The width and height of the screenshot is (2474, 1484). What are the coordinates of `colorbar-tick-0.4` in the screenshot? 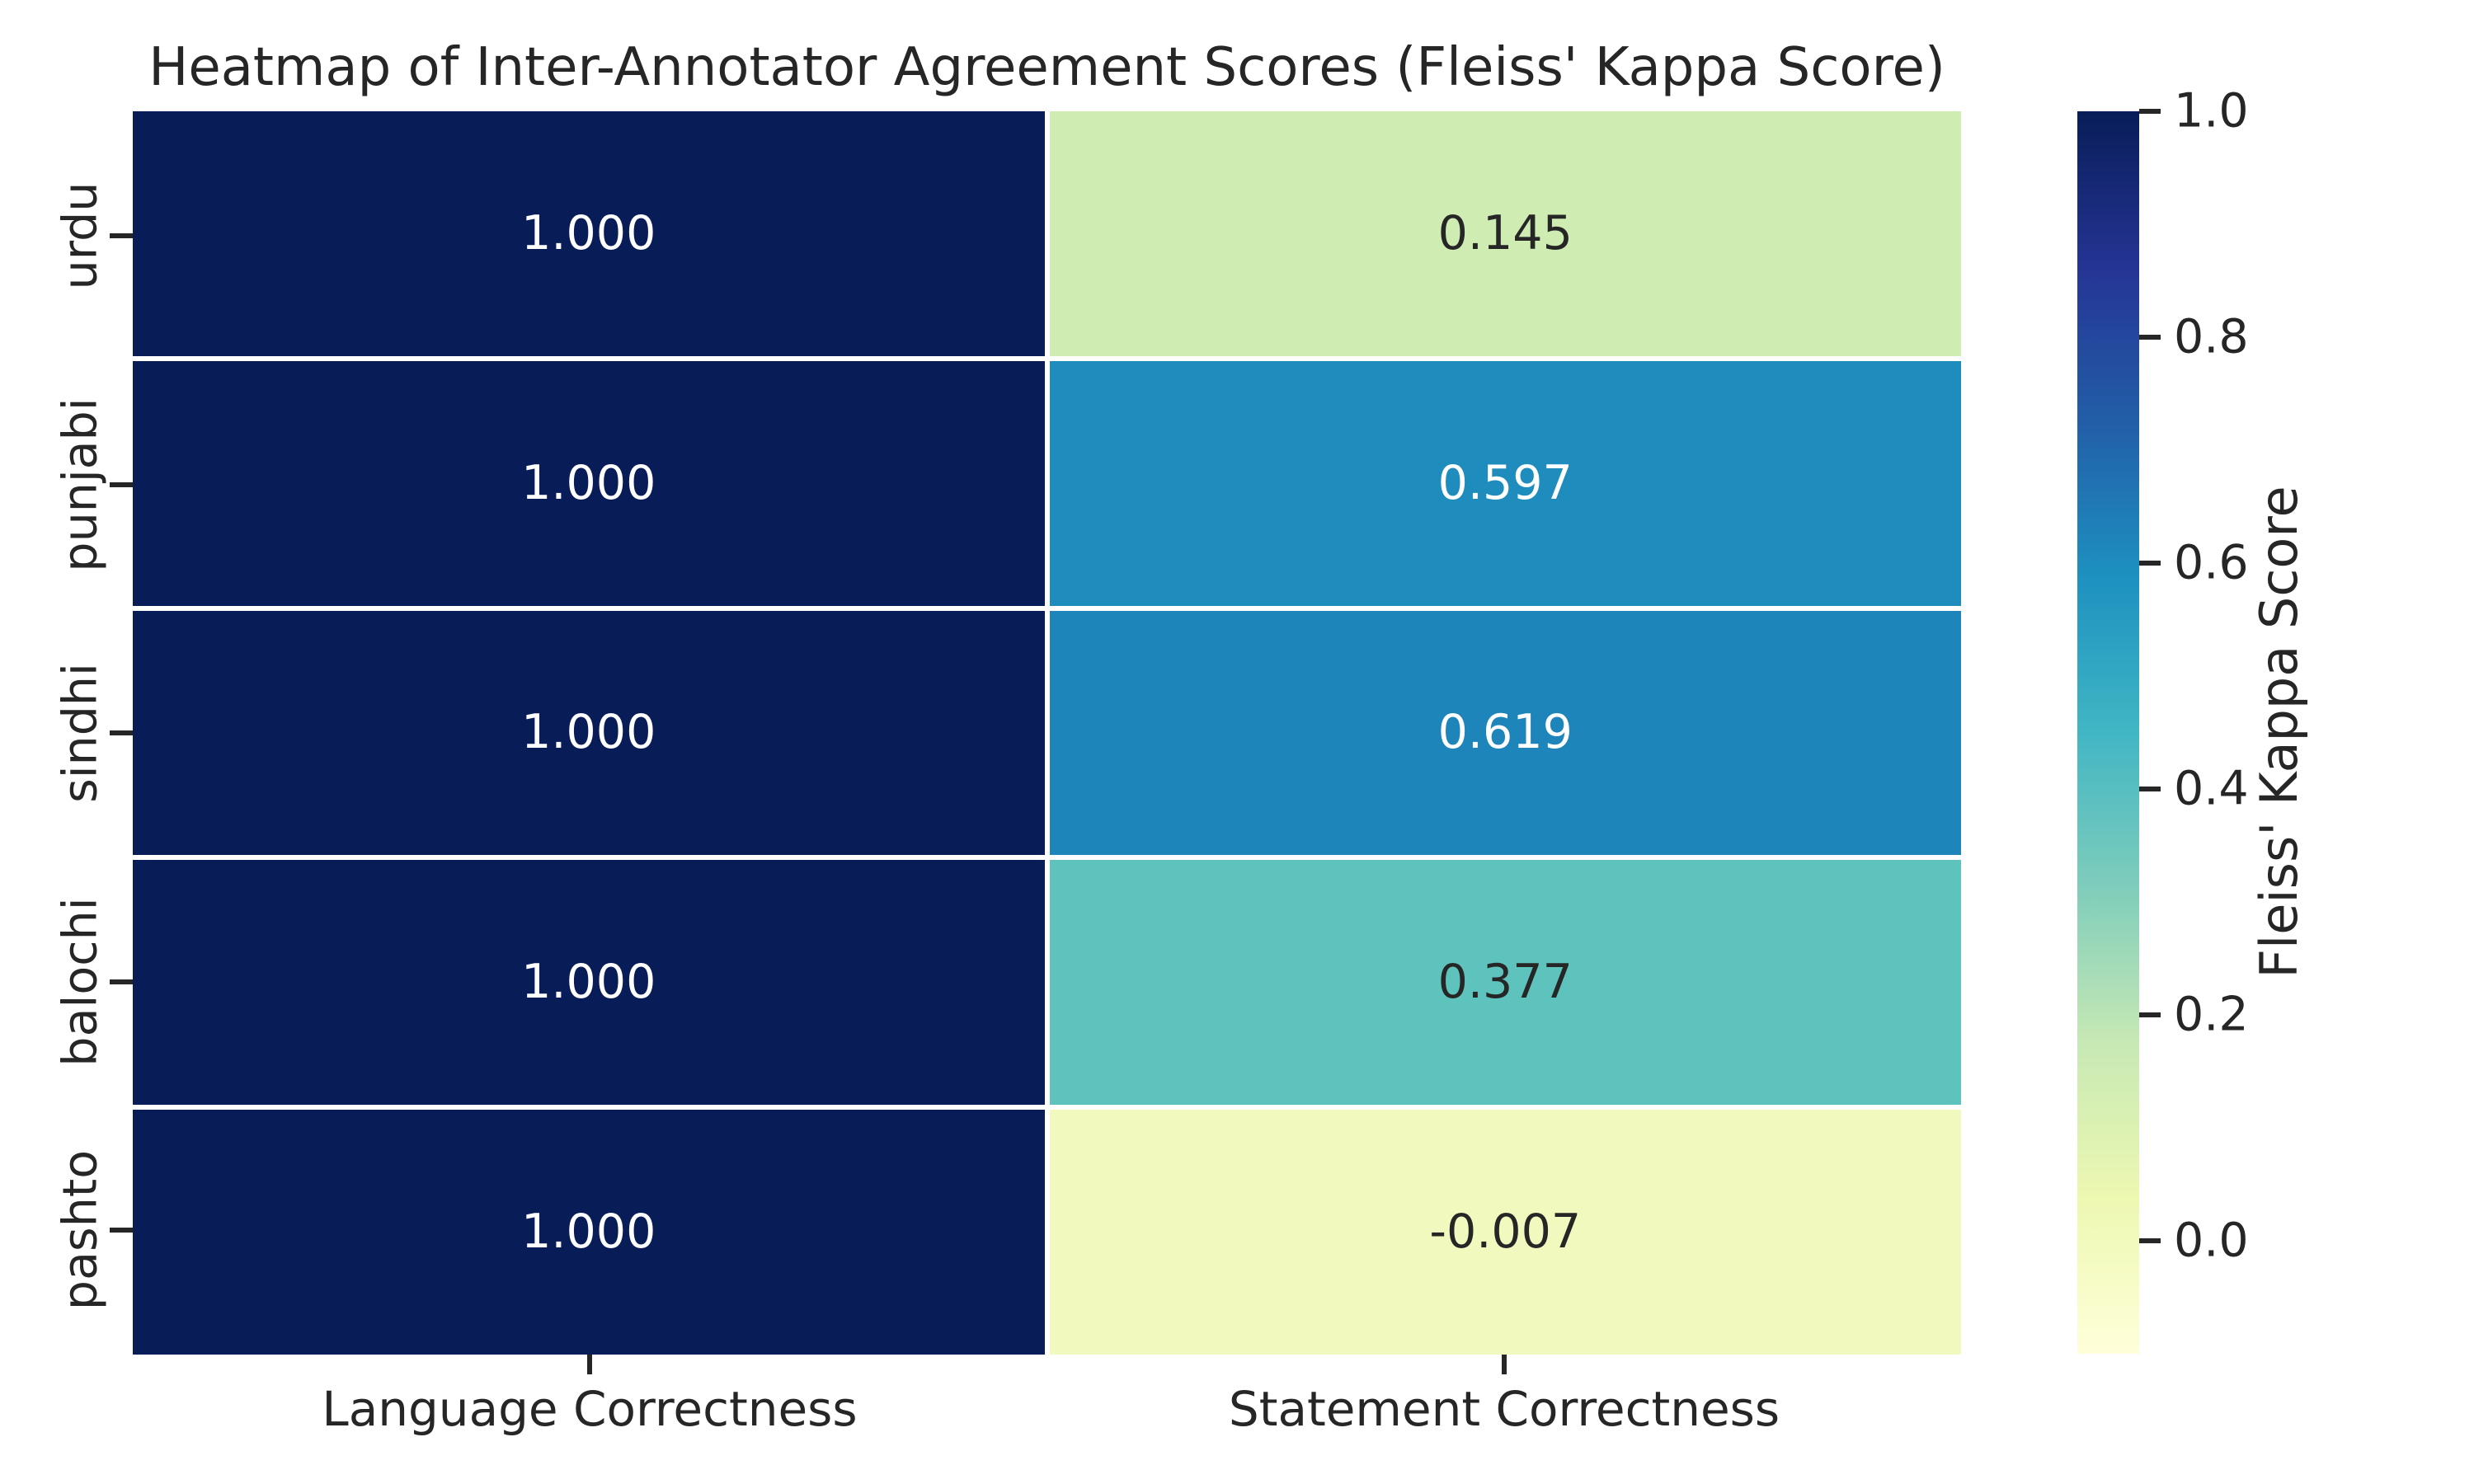 It's located at (2150, 789).